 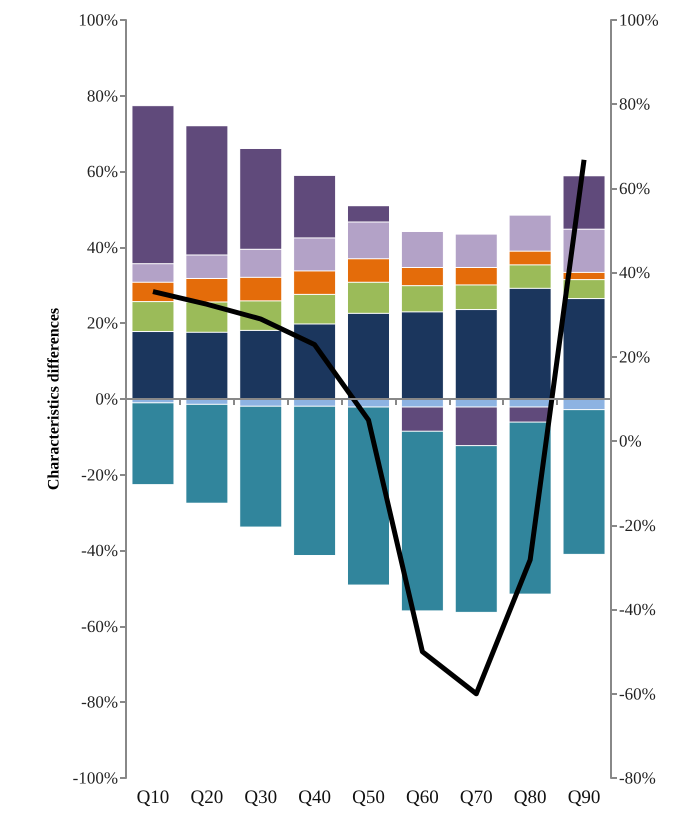 I want to click on y-tick-label: -20%, so click(x=99, y=474).